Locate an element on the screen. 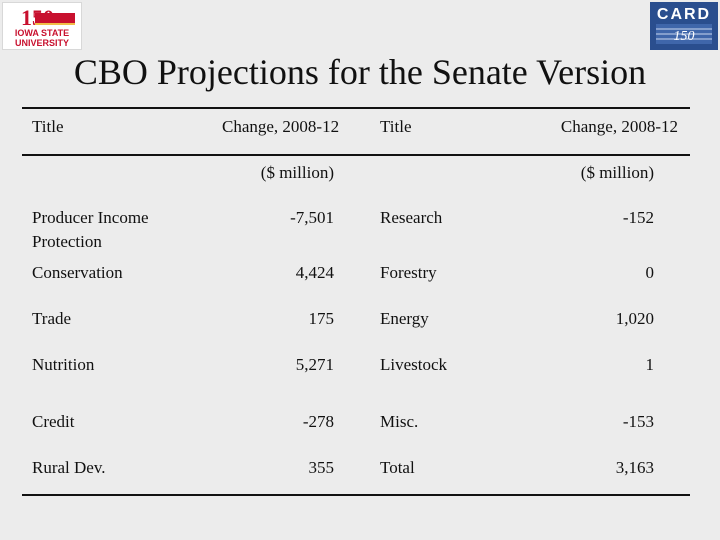 This screenshot has width=720, height=540. iowa-state-wordmark: IOWA STATE is located at coordinates (42, 33).